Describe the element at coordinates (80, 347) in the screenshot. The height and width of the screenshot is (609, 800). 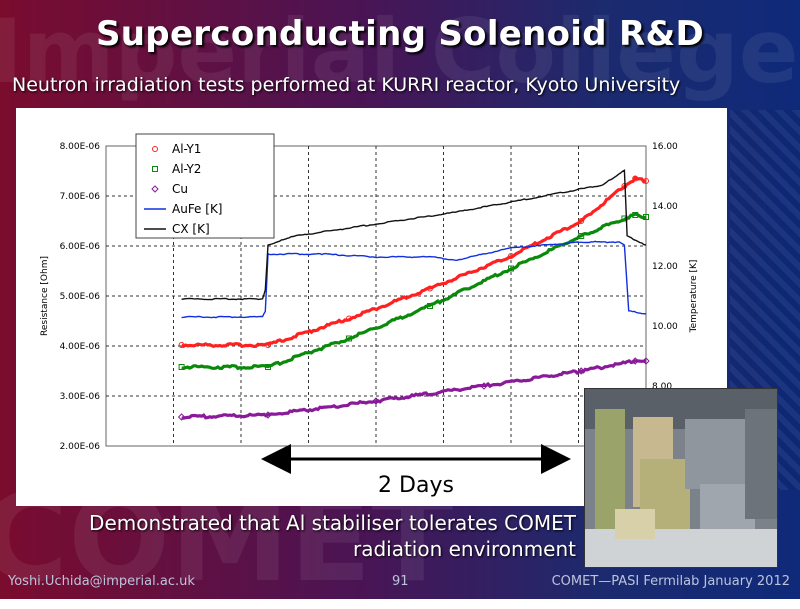
I see `y-tick-label: 4.00E-06` at that location.